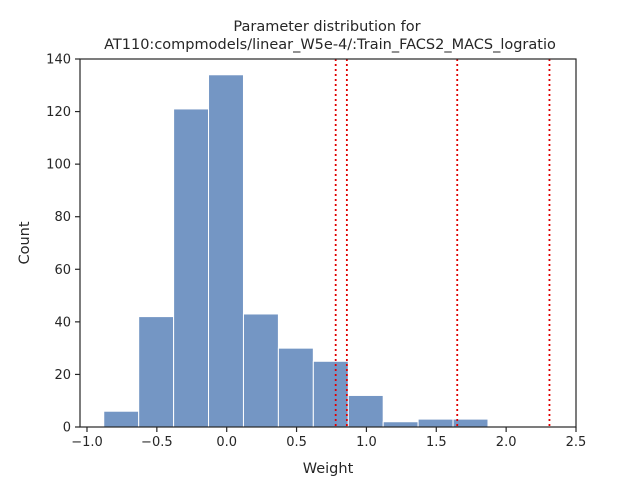 This screenshot has width=640, height=480. I want to click on x-tick-label: 1.5, so click(436, 442).